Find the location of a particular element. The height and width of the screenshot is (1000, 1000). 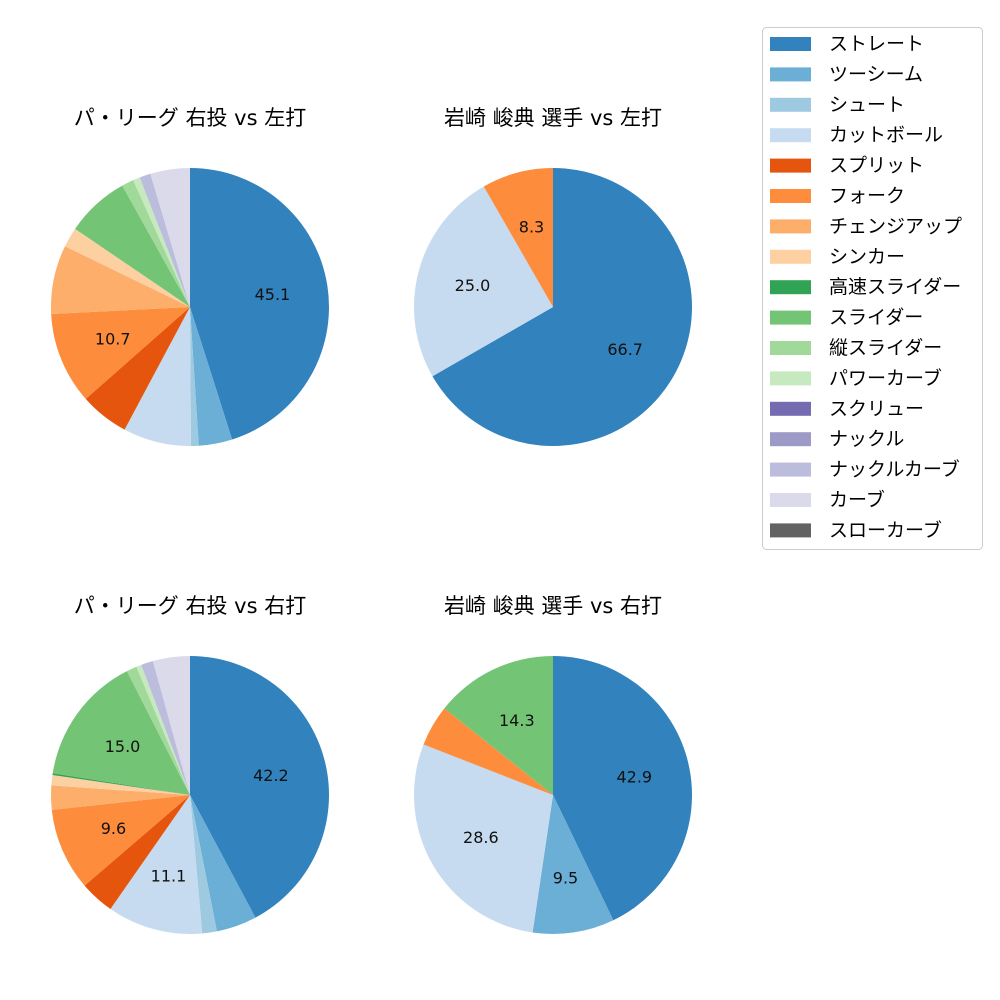

pie-3: パ・リーグ 右投 vs 右打 42.2 11.1 9.6 15.0 is located at coordinates (190, 764).